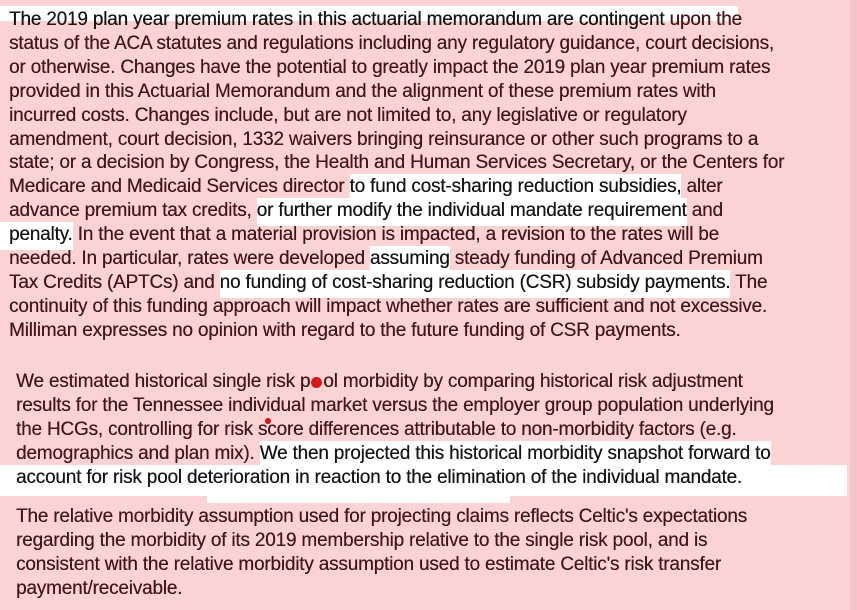 This screenshot has width=857, height=610. What do you see at coordinates (749, 282) in the screenshot?
I see `text-segment: The` at bounding box center [749, 282].